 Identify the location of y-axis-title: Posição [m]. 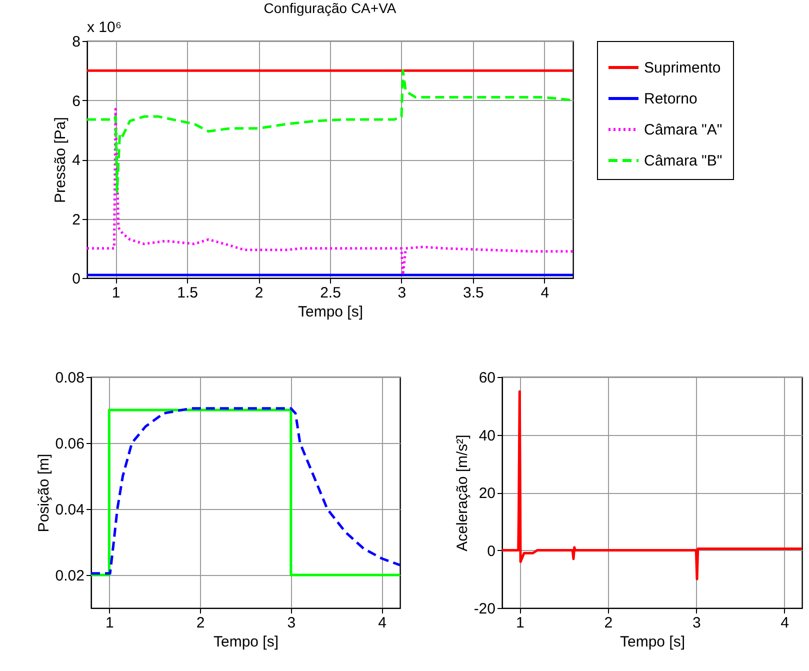
(43, 493).